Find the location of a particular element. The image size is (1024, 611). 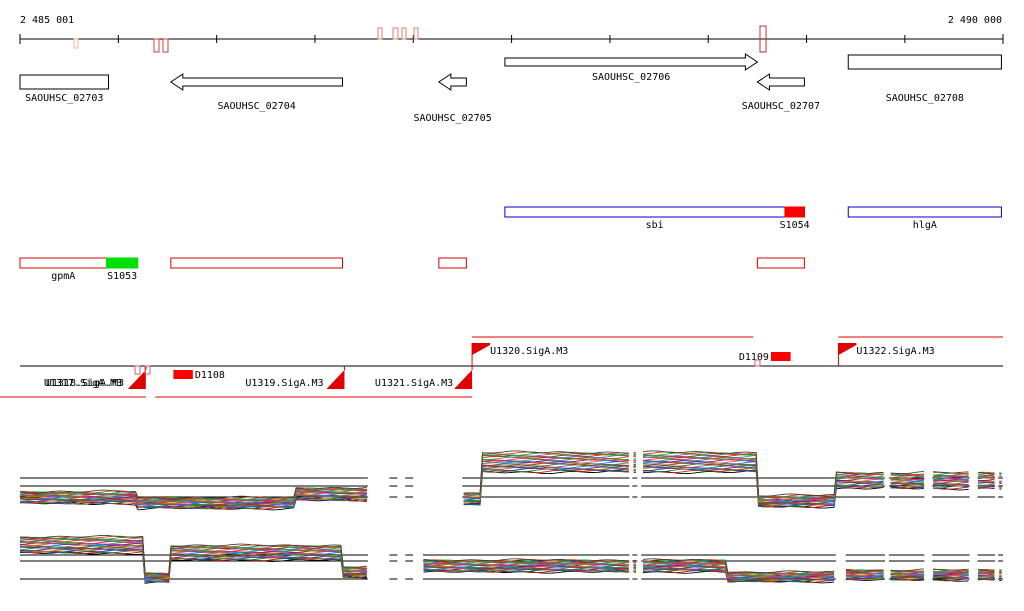

annotation-track-red: gpmA S1053 is located at coordinates (412, 269).